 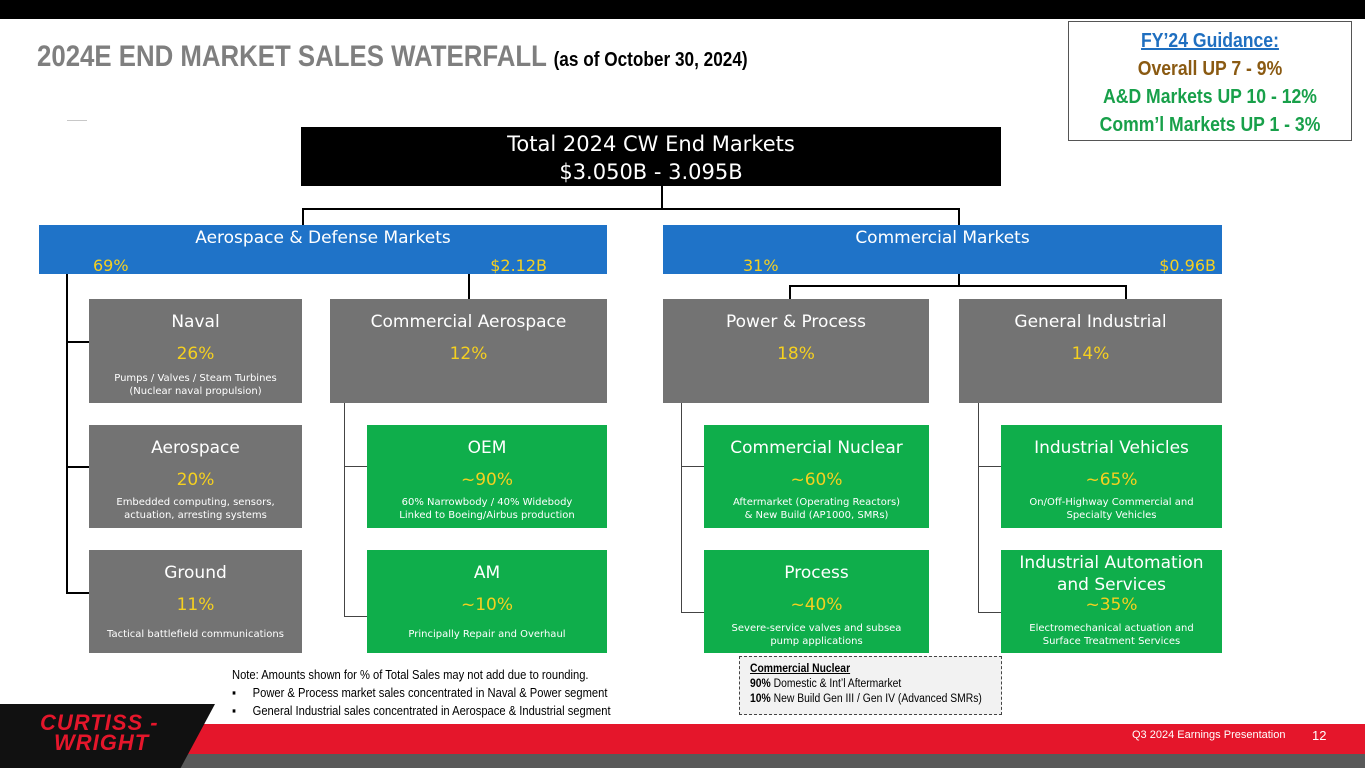 I want to click on total-amount: $3.050B - 3.095B, so click(x=651, y=172).